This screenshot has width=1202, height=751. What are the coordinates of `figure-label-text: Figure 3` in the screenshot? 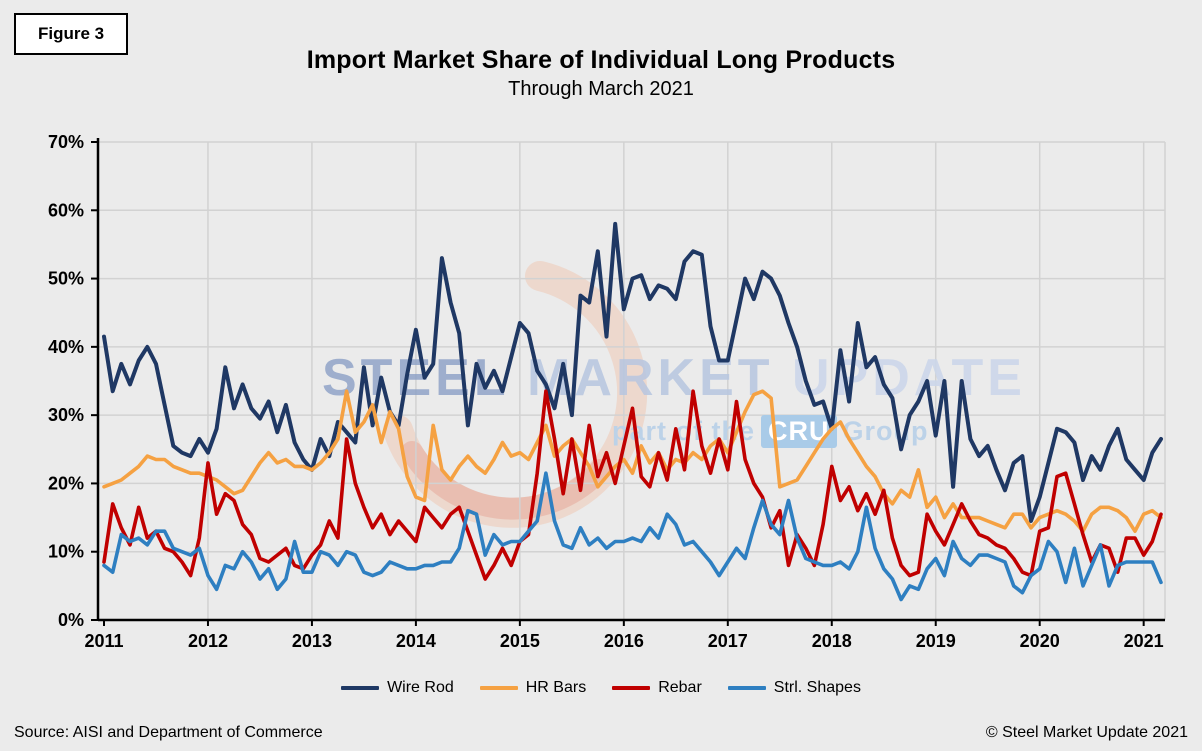 It's located at (71, 33).